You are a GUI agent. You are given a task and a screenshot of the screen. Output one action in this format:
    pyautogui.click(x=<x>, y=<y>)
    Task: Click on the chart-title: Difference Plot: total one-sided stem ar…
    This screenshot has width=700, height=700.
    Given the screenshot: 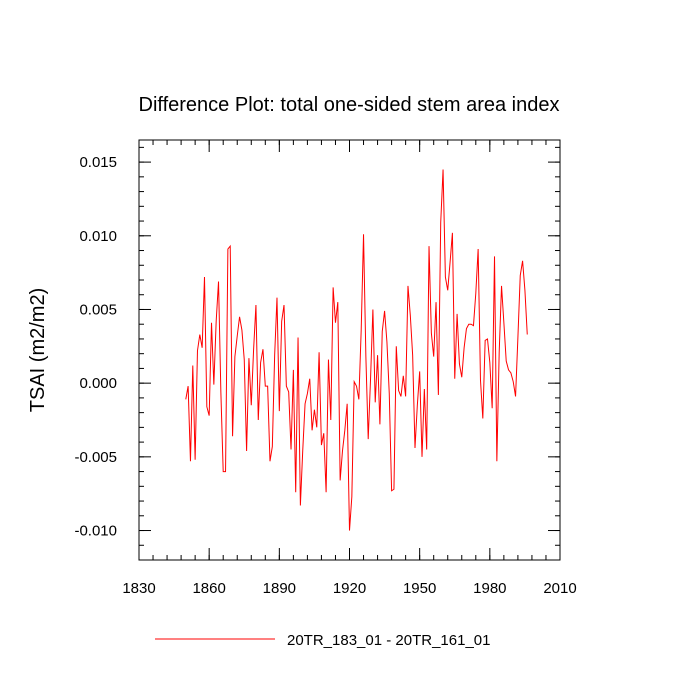 What is the action you would take?
    pyautogui.click(x=349, y=105)
    